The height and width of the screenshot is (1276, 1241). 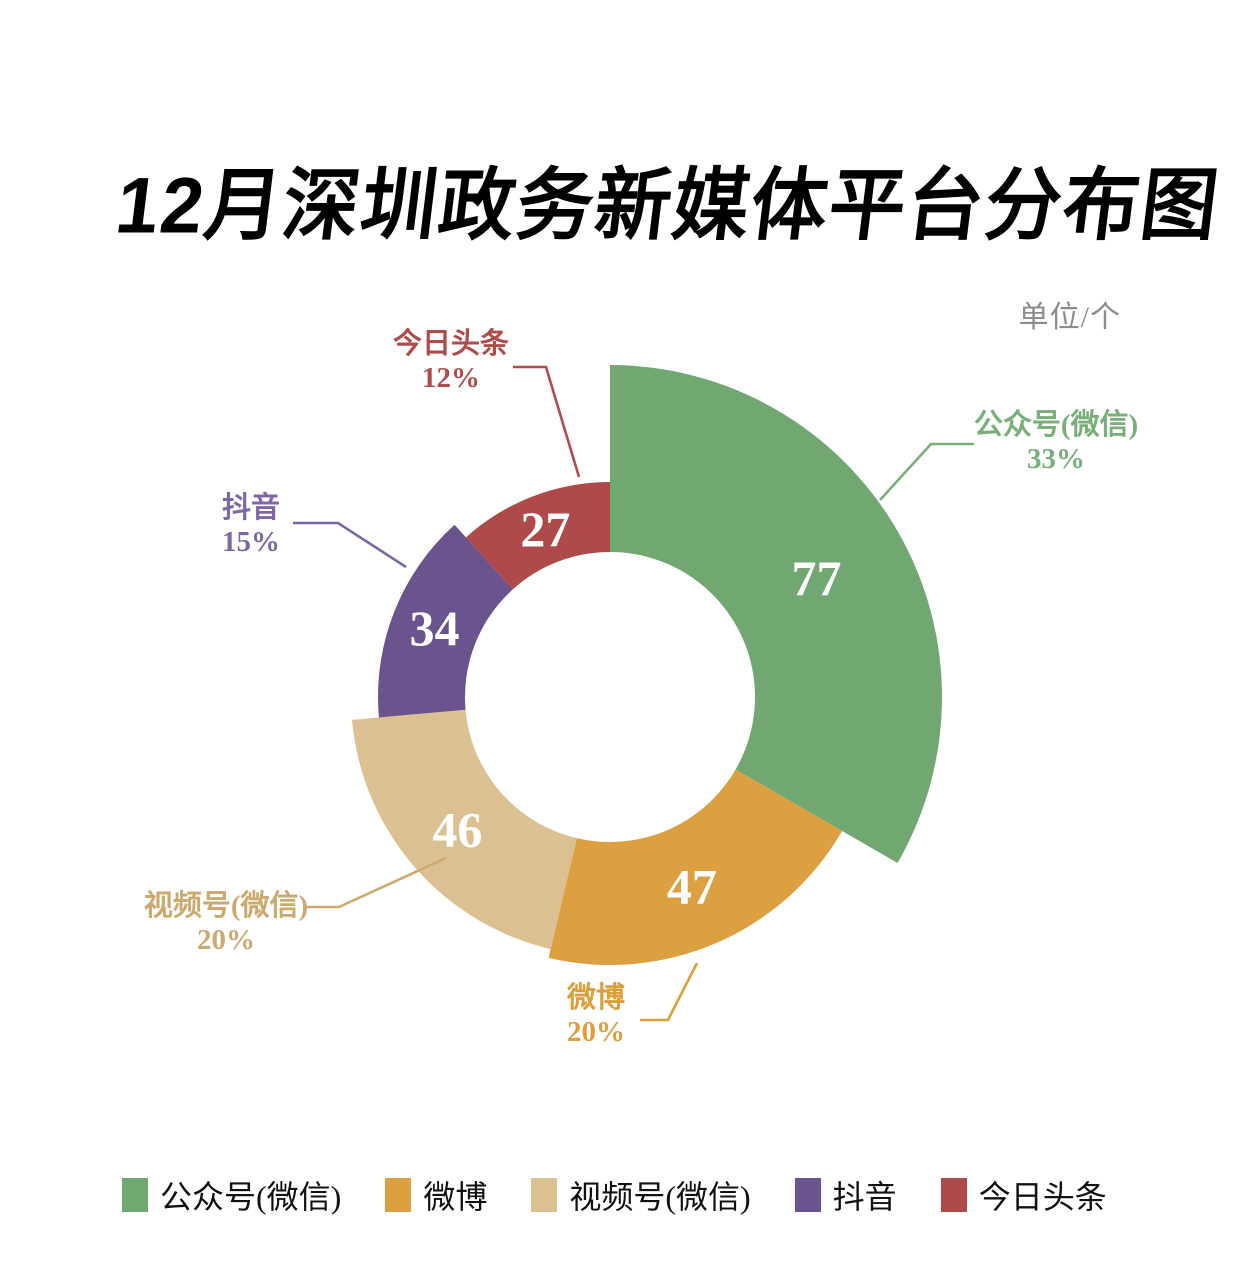 What do you see at coordinates (1069, 317) in the screenshot?
I see `unit-label: 单位/个` at bounding box center [1069, 317].